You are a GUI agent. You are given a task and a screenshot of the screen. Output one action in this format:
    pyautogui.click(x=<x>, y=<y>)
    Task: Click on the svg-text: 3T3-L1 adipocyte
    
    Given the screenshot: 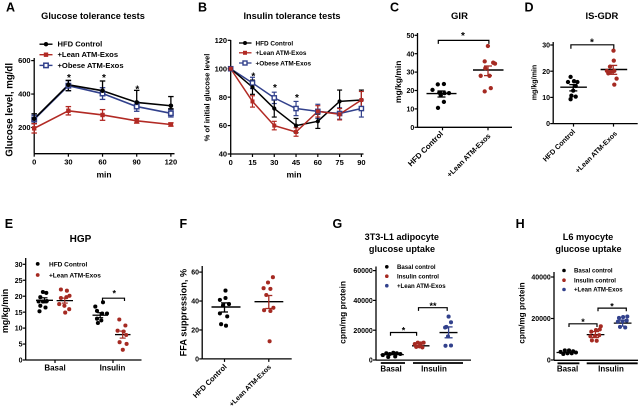 What is the action you would take?
    pyautogui.click(x=402, y=237)
    